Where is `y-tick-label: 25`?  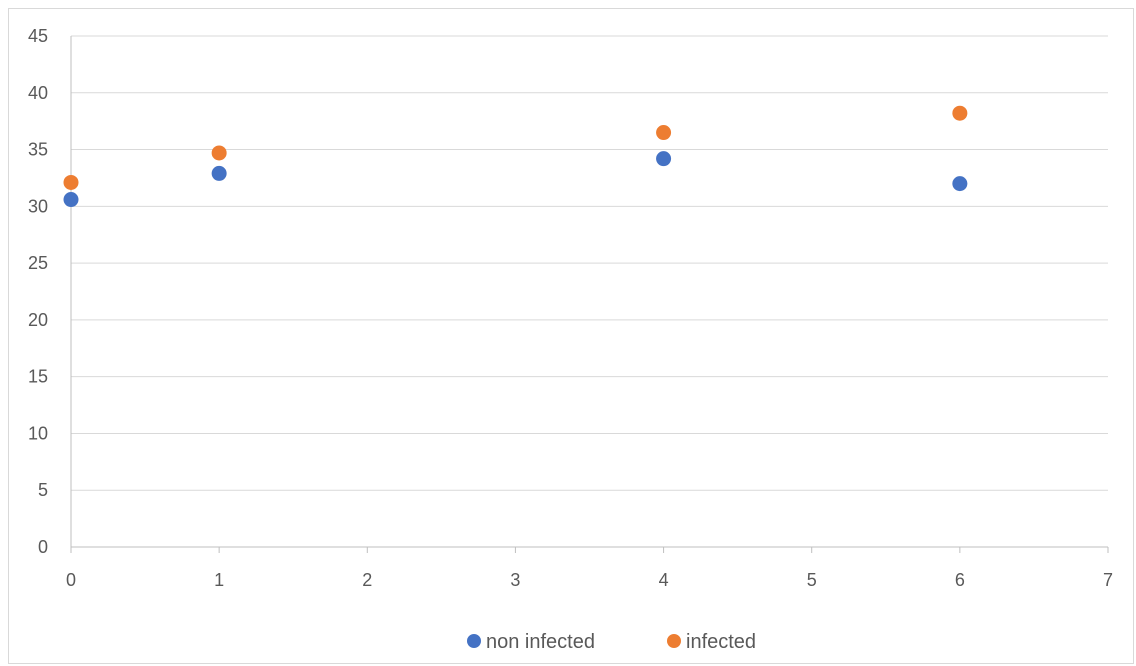
y-tick-label: 25 is located at coordinates (38, 263).